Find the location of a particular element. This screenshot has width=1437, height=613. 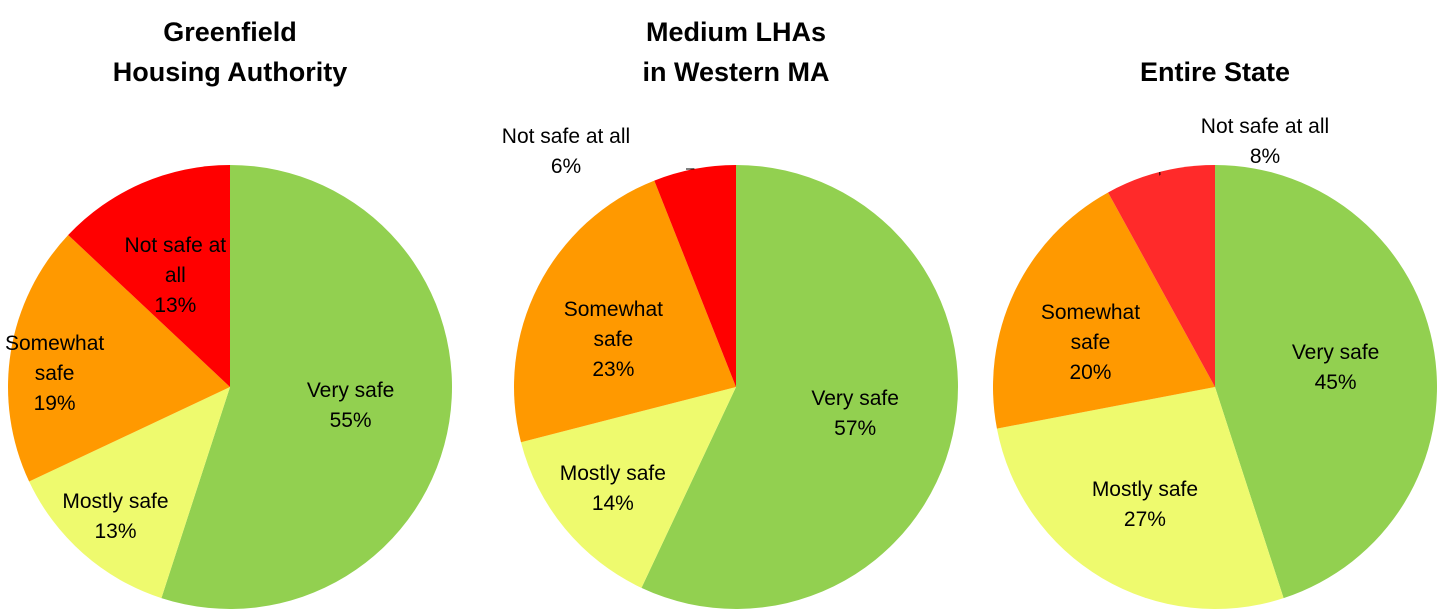

title-line: in Western MA is located at coordinates (736, 72).